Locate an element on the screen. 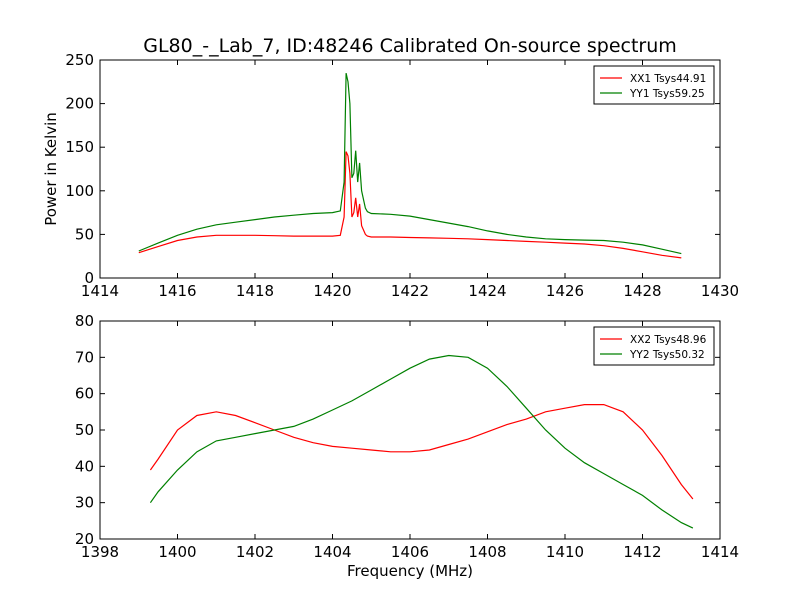 This screenshot has width=800, height=600. legend-entry: YY1 Tsys59.25 is located at coordinates (667, 94).